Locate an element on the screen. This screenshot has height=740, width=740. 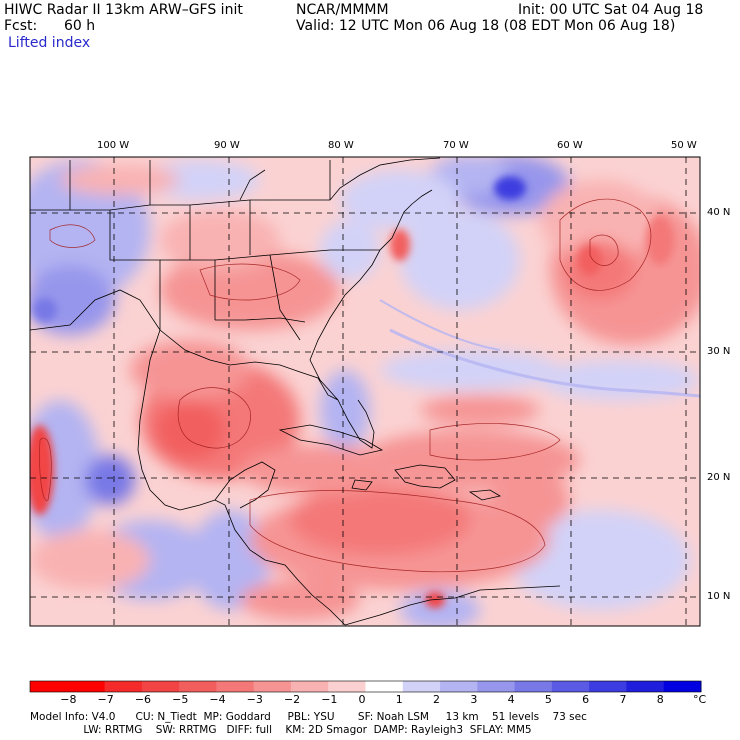
colorbar-tick-label: 8 is located at coordinates (660, 699).